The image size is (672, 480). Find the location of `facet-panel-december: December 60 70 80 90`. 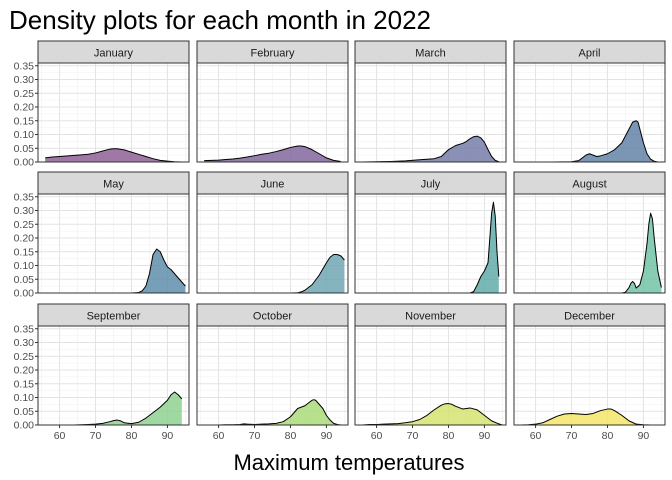

facet-panel-december: December 60 70 80 90 is located at coordinates (589, 372).